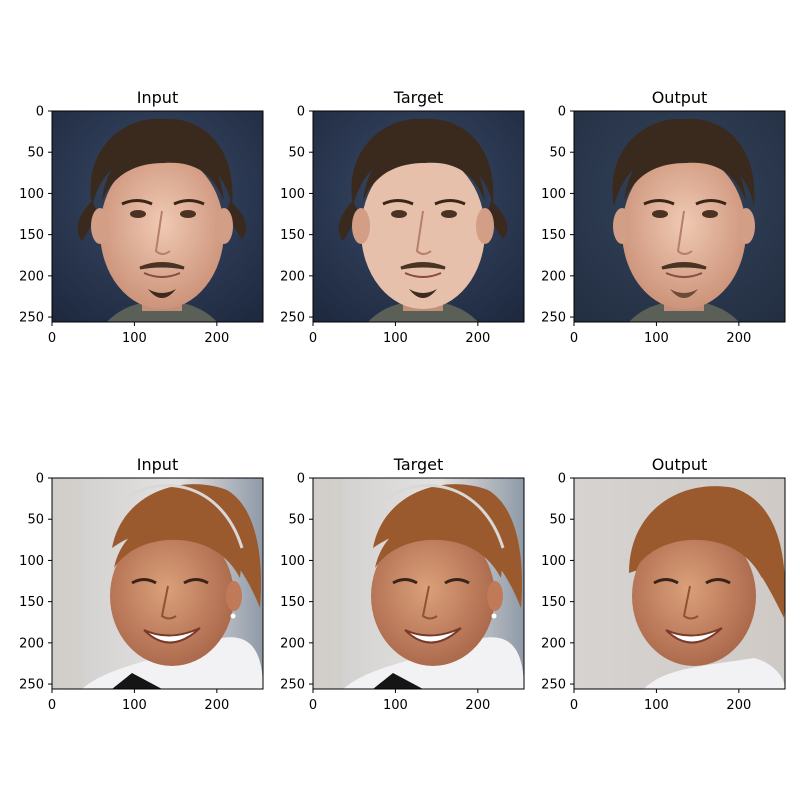  What do you see at coordinates (418, 464) in the screenshot?
I see `panel-title: Target` at bounding box center [418, 464].